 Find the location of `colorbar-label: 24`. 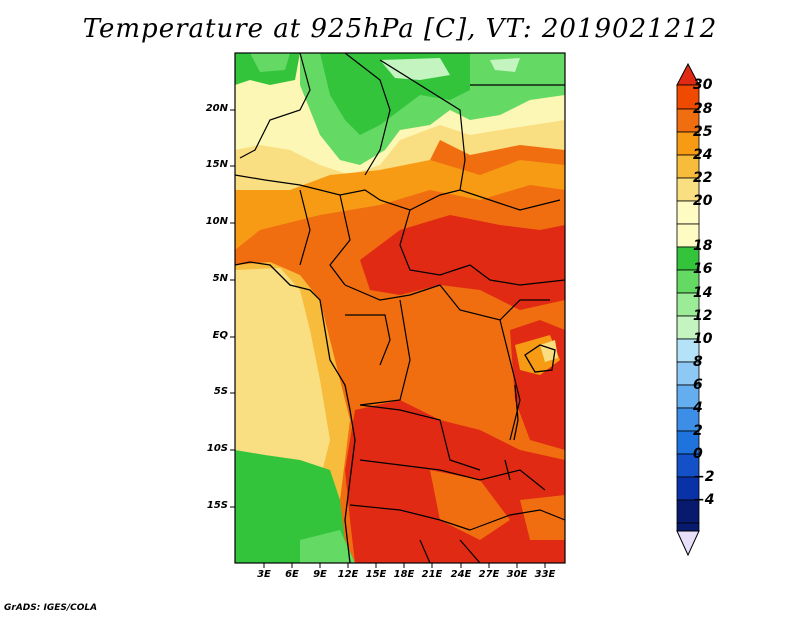

colorbar-label: 24 is located at coordinates (703, 155).